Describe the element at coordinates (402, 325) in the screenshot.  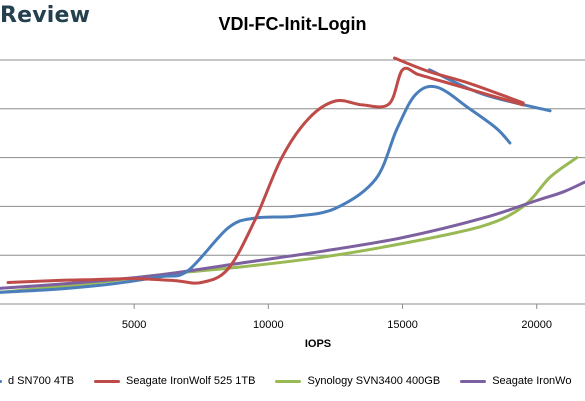
I see `x-tick-label-15000: 15000` at that location.